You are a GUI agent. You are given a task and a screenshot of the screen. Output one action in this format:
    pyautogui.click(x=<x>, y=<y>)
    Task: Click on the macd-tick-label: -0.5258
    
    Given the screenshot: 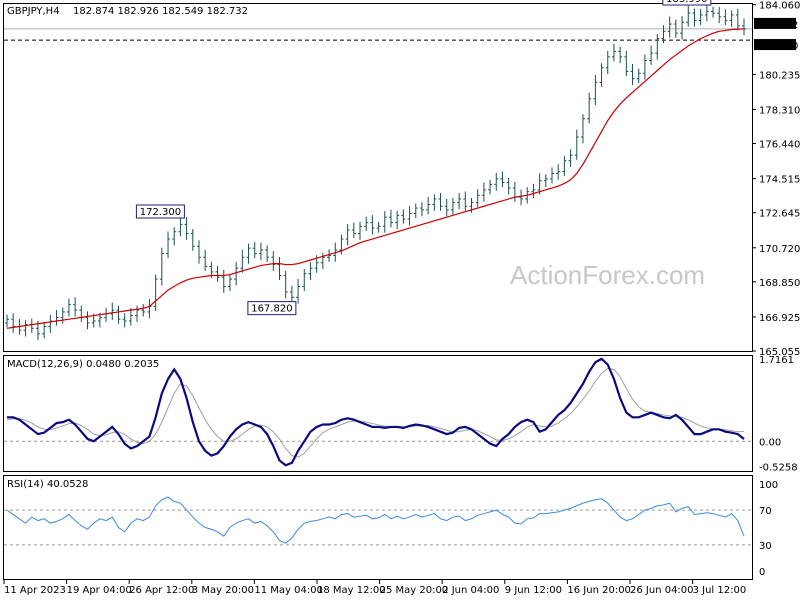 What is the action you would take?
    pyautogui.click(x=778, y=467)
    